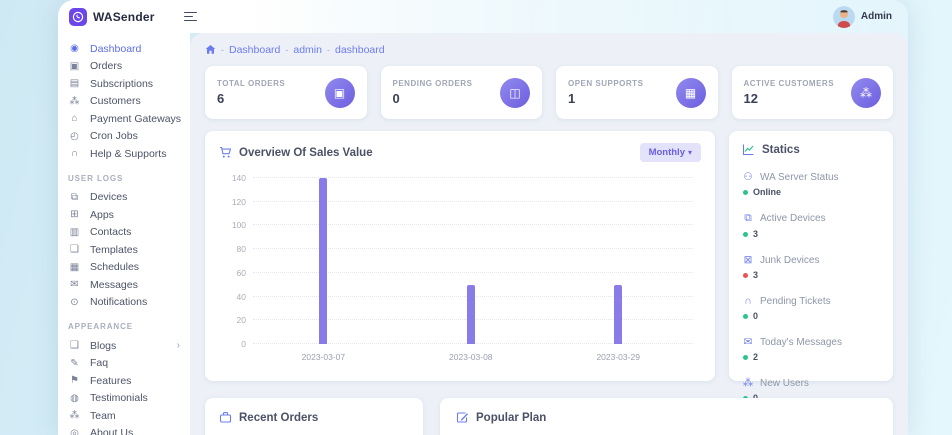 The width and height of the screenshot is (952, 435). I want to click on sidebar-item-label: Templates, so click(114, 249).